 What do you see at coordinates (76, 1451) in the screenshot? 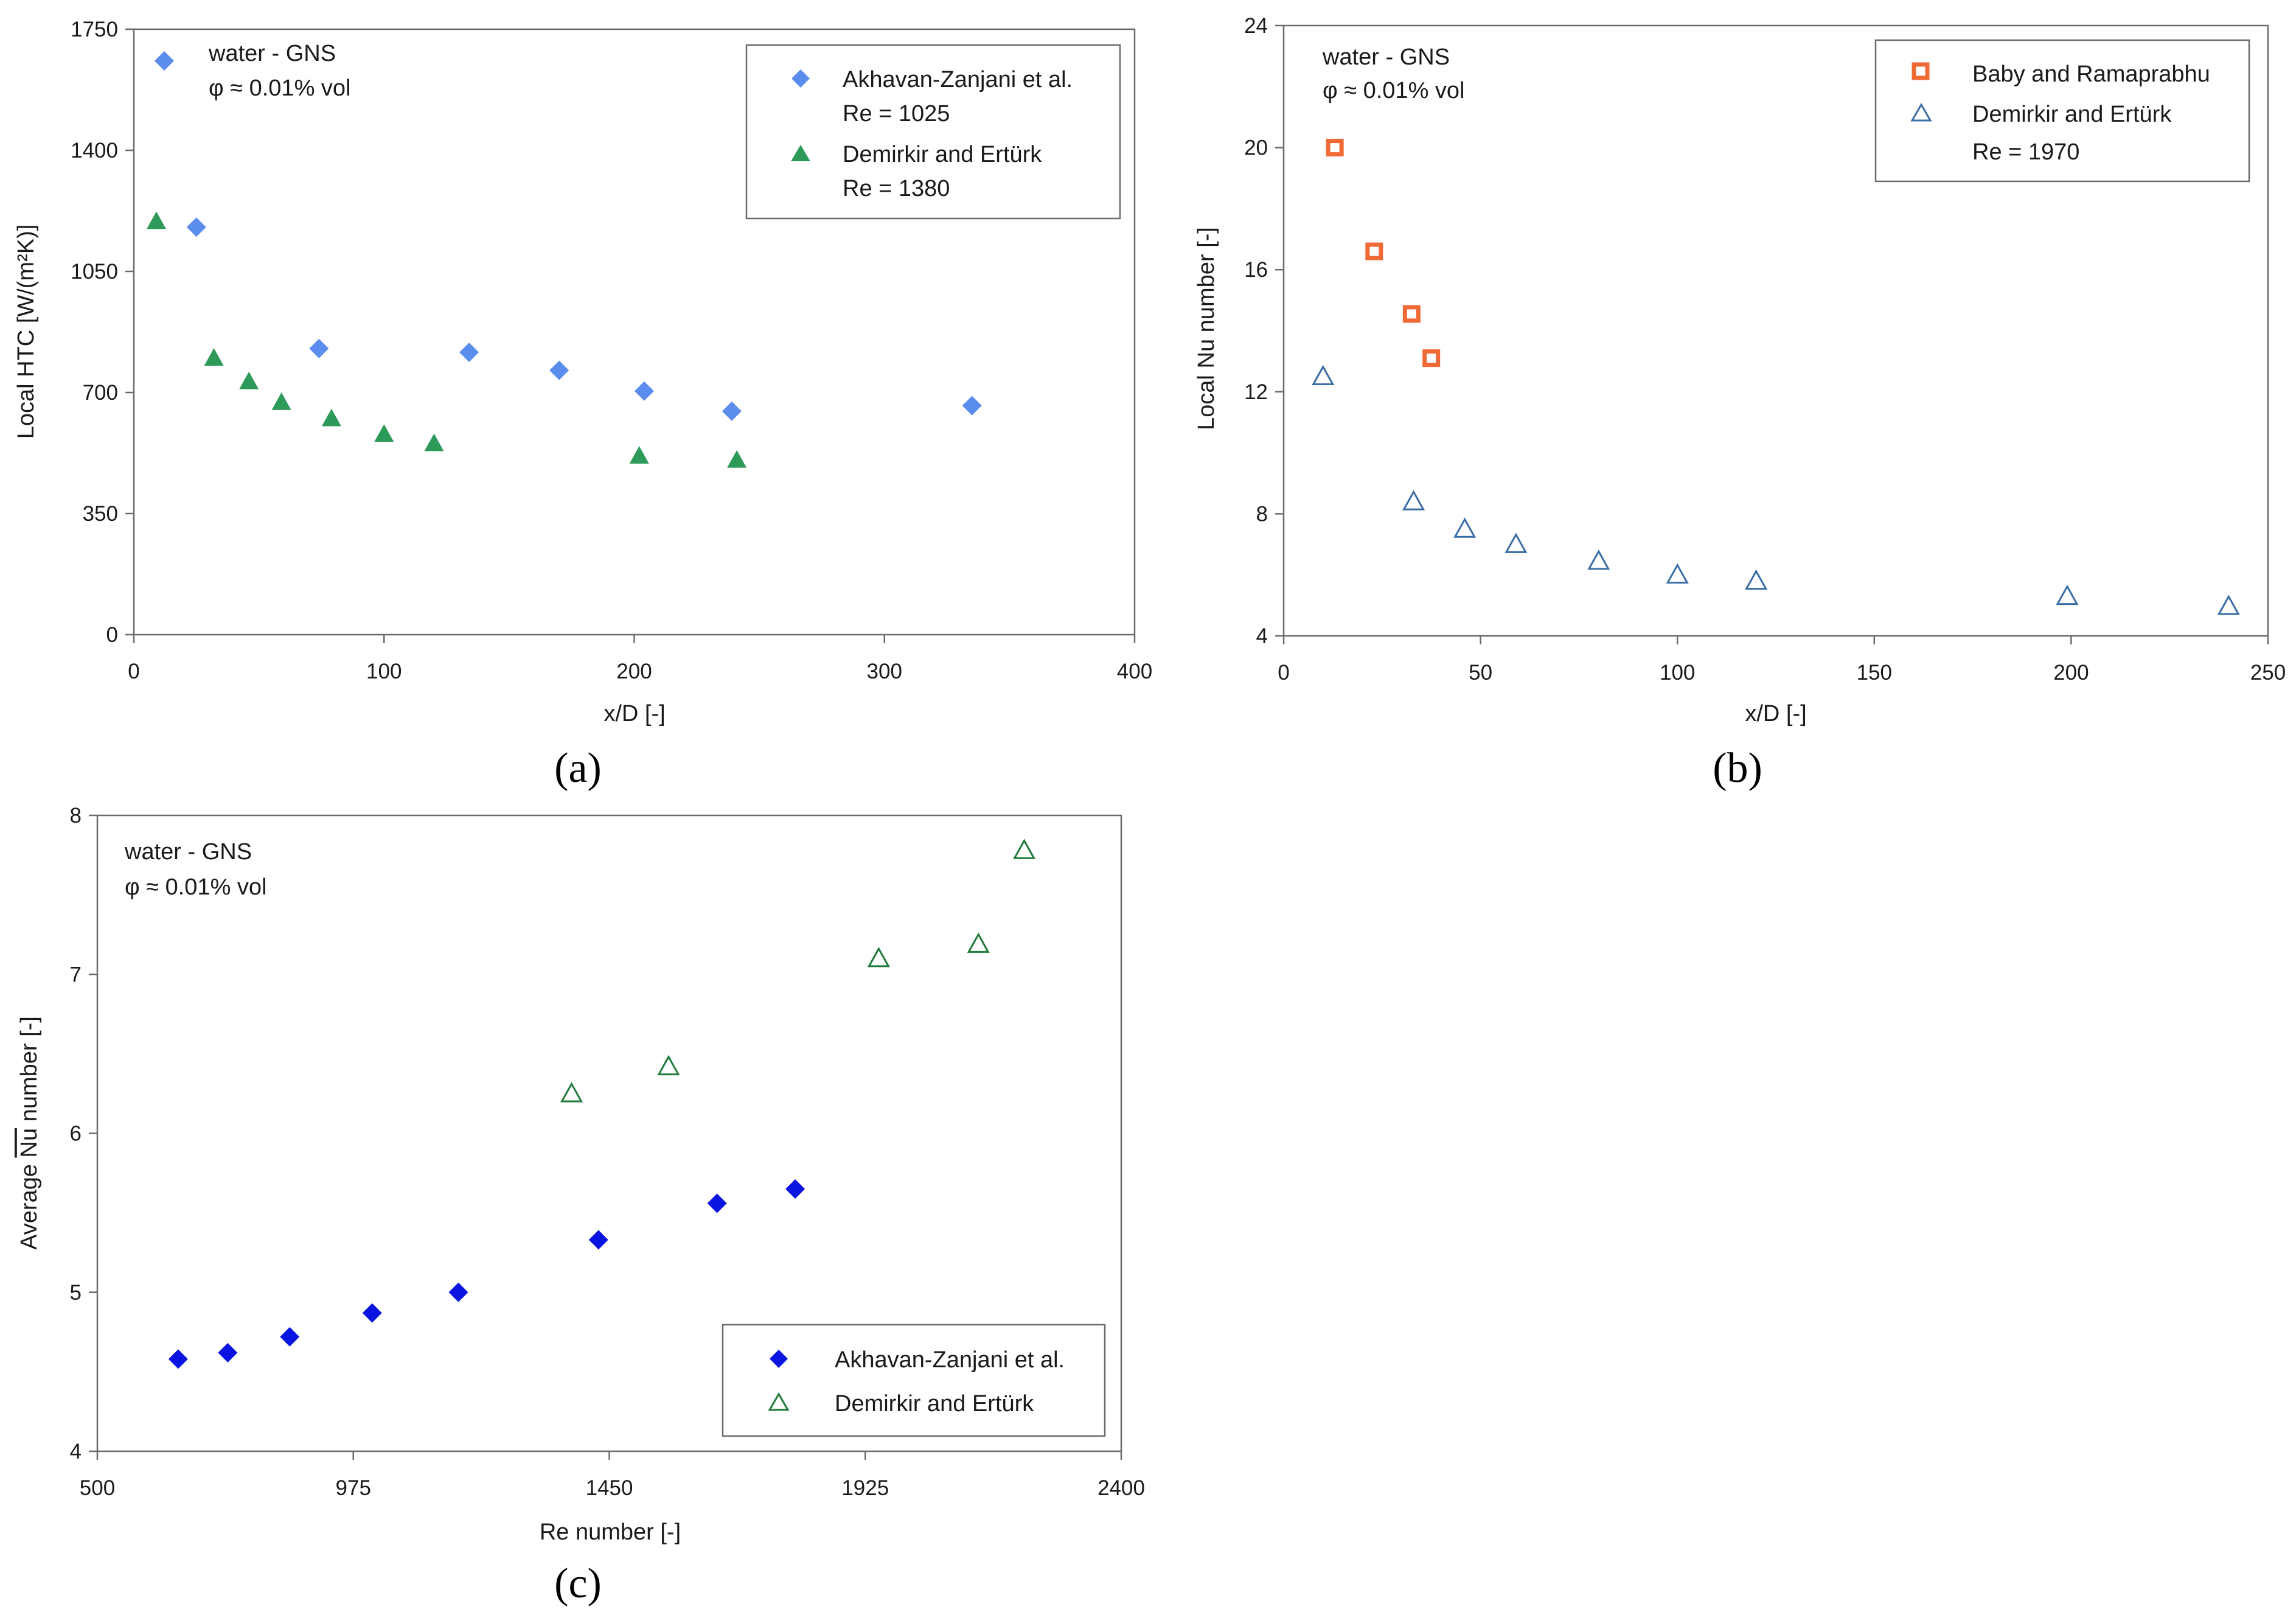
I see `y-tick-label: 4` at bounding box center [76, 1451].